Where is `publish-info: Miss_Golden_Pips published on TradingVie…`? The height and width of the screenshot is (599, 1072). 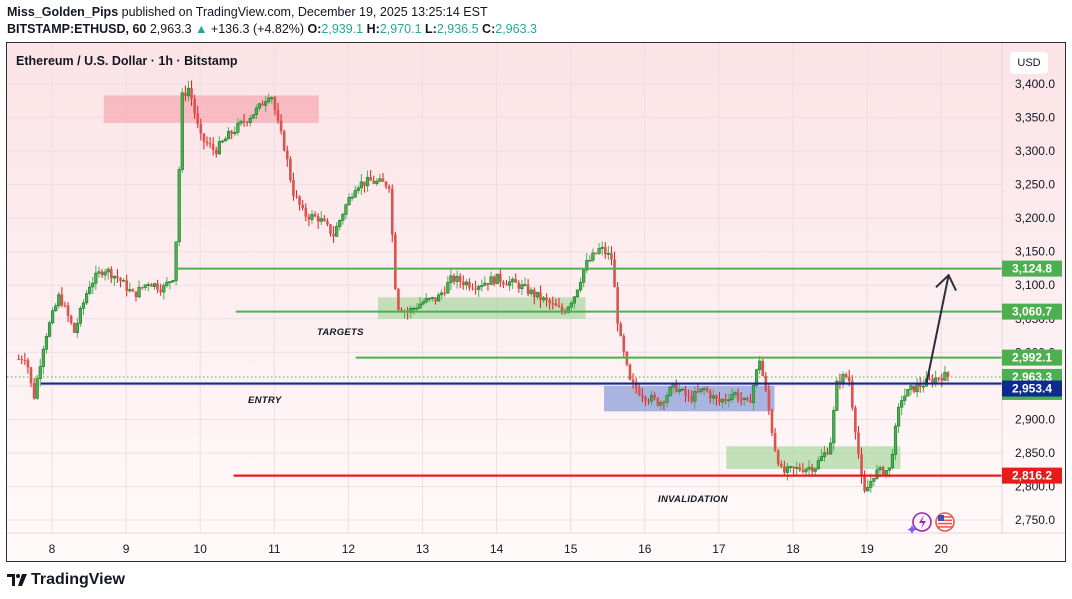 publish-info: Miss_Golden_Pips published on TradingVie… is located at coordinates (247, 12).